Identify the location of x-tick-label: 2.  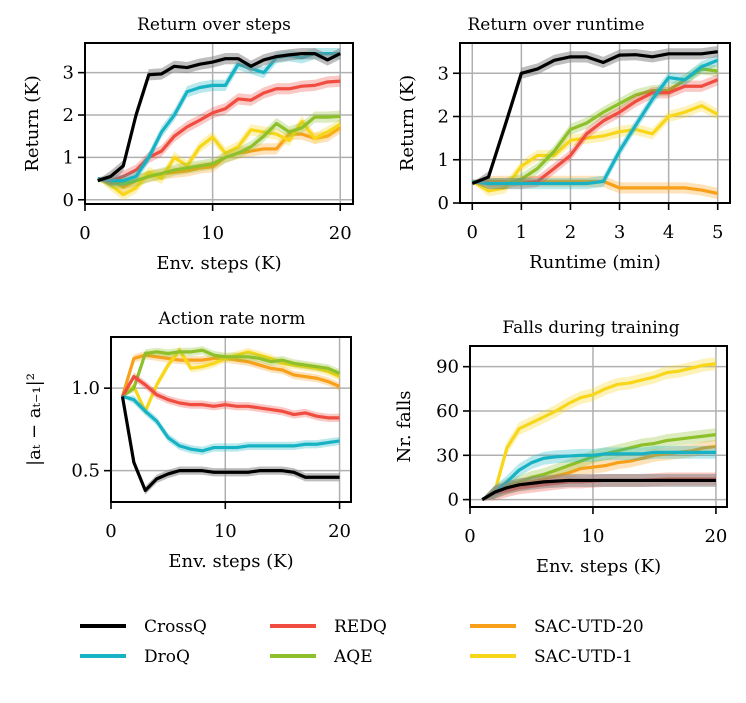
(570, 232).